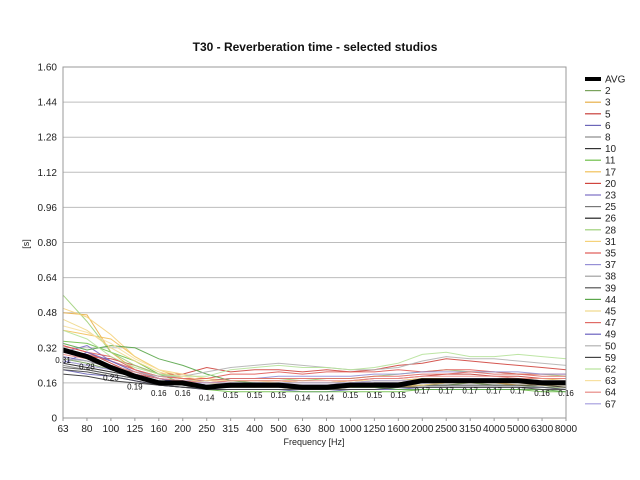  Describe the element at coordinates (611, 288) in the screenshot. I see `legend-label: 39` at that location.